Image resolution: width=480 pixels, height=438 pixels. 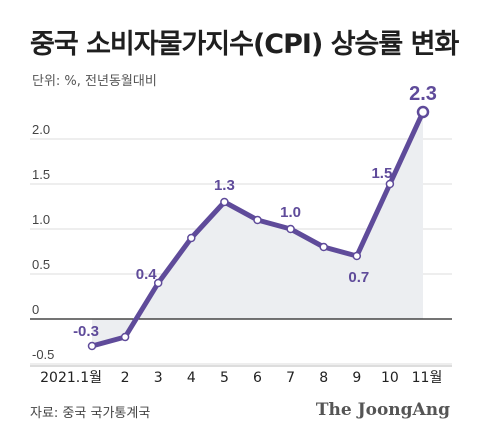 What do you see at coordinates (290, 212) in the screenshot?
I see `data-label: 1.0` at bounding box center [290, 212].